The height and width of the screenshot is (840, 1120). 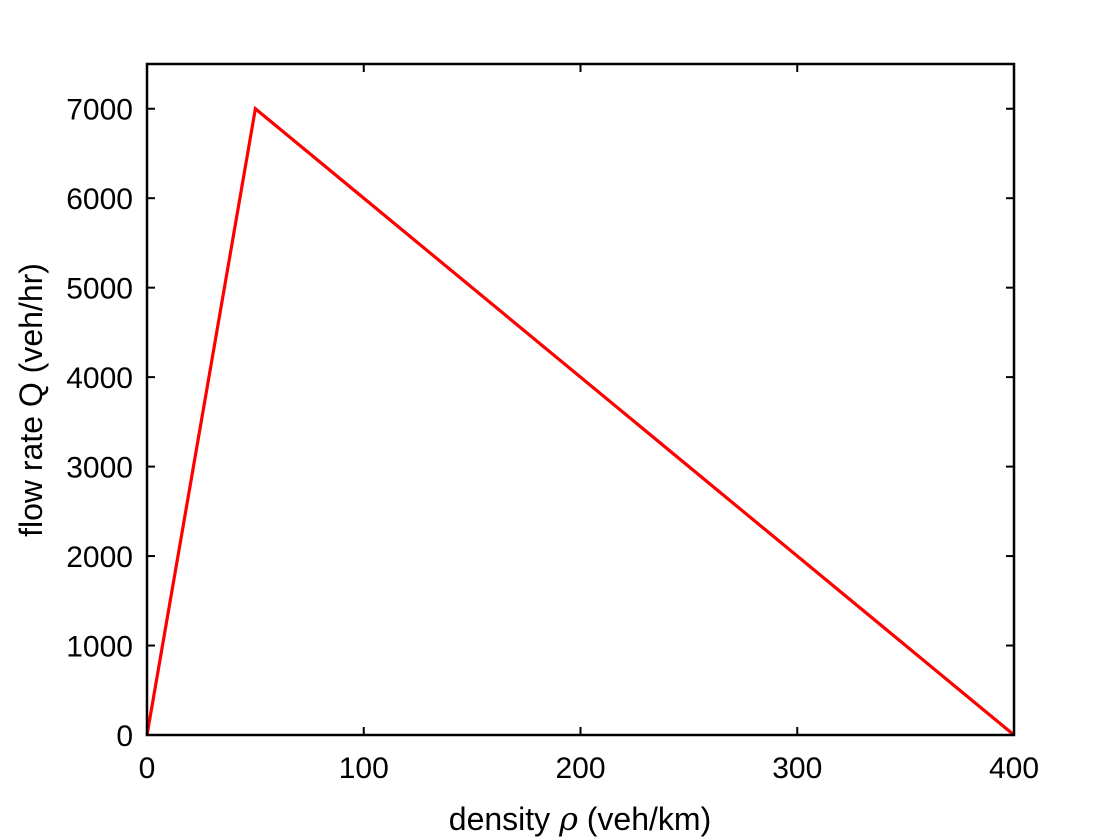 What do you see at coordinates (364, 768) in the screenshot?
I see `x-tick-label: 100` at bounding box center [364, 768].